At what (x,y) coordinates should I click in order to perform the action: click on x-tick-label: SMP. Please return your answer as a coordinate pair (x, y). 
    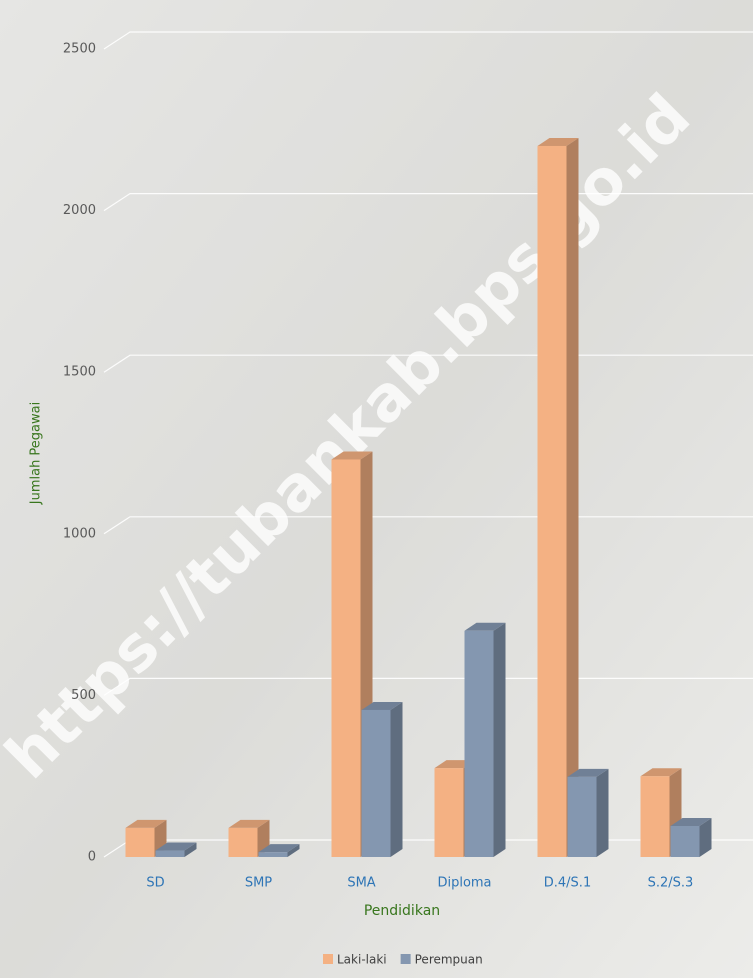
    Looking at the image, I should click on (258, 883).